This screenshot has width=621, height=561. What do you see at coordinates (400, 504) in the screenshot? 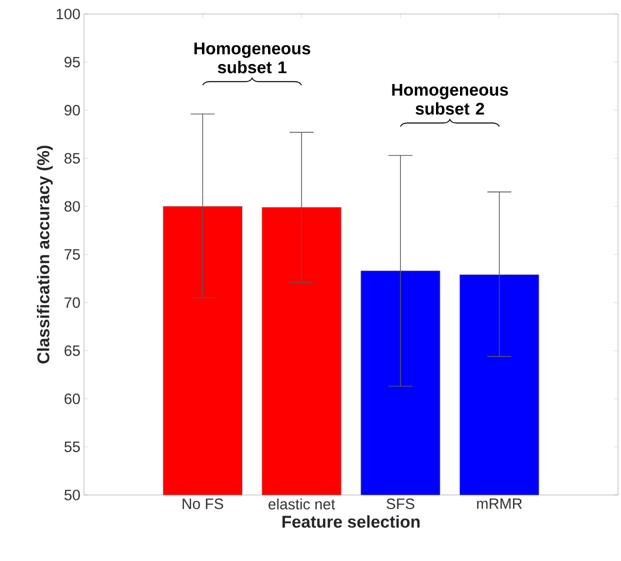
I see `x-tick-label: SFS` at bounding box center [400, 504].